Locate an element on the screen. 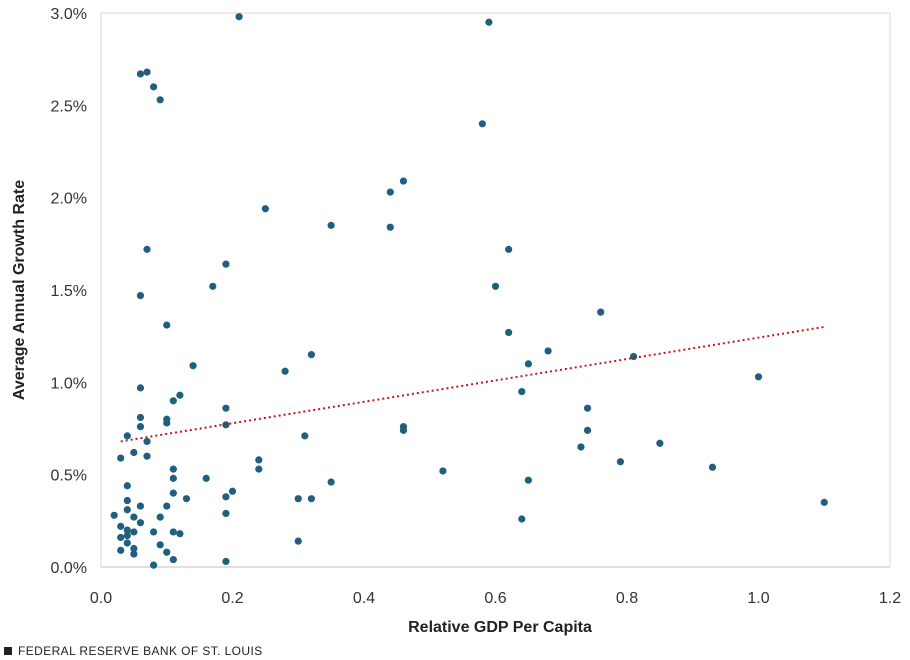 This screenshot has height=660, width=910. y-tick-labels: 0.0% 0.5% 1.0% 1.5% 2.0% 2.5% 3.0% is located at coordinates (69, 291).